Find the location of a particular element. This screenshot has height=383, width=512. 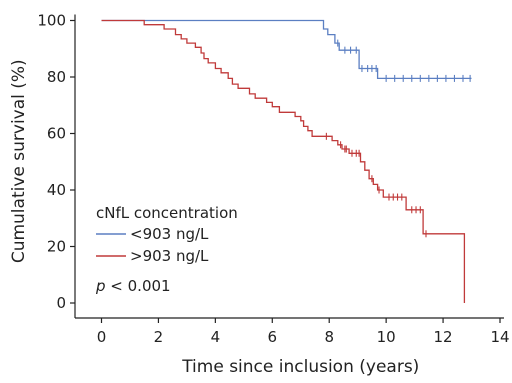

y-axis-title: Cumulative survival (%) is located at coordinates (19, 161).